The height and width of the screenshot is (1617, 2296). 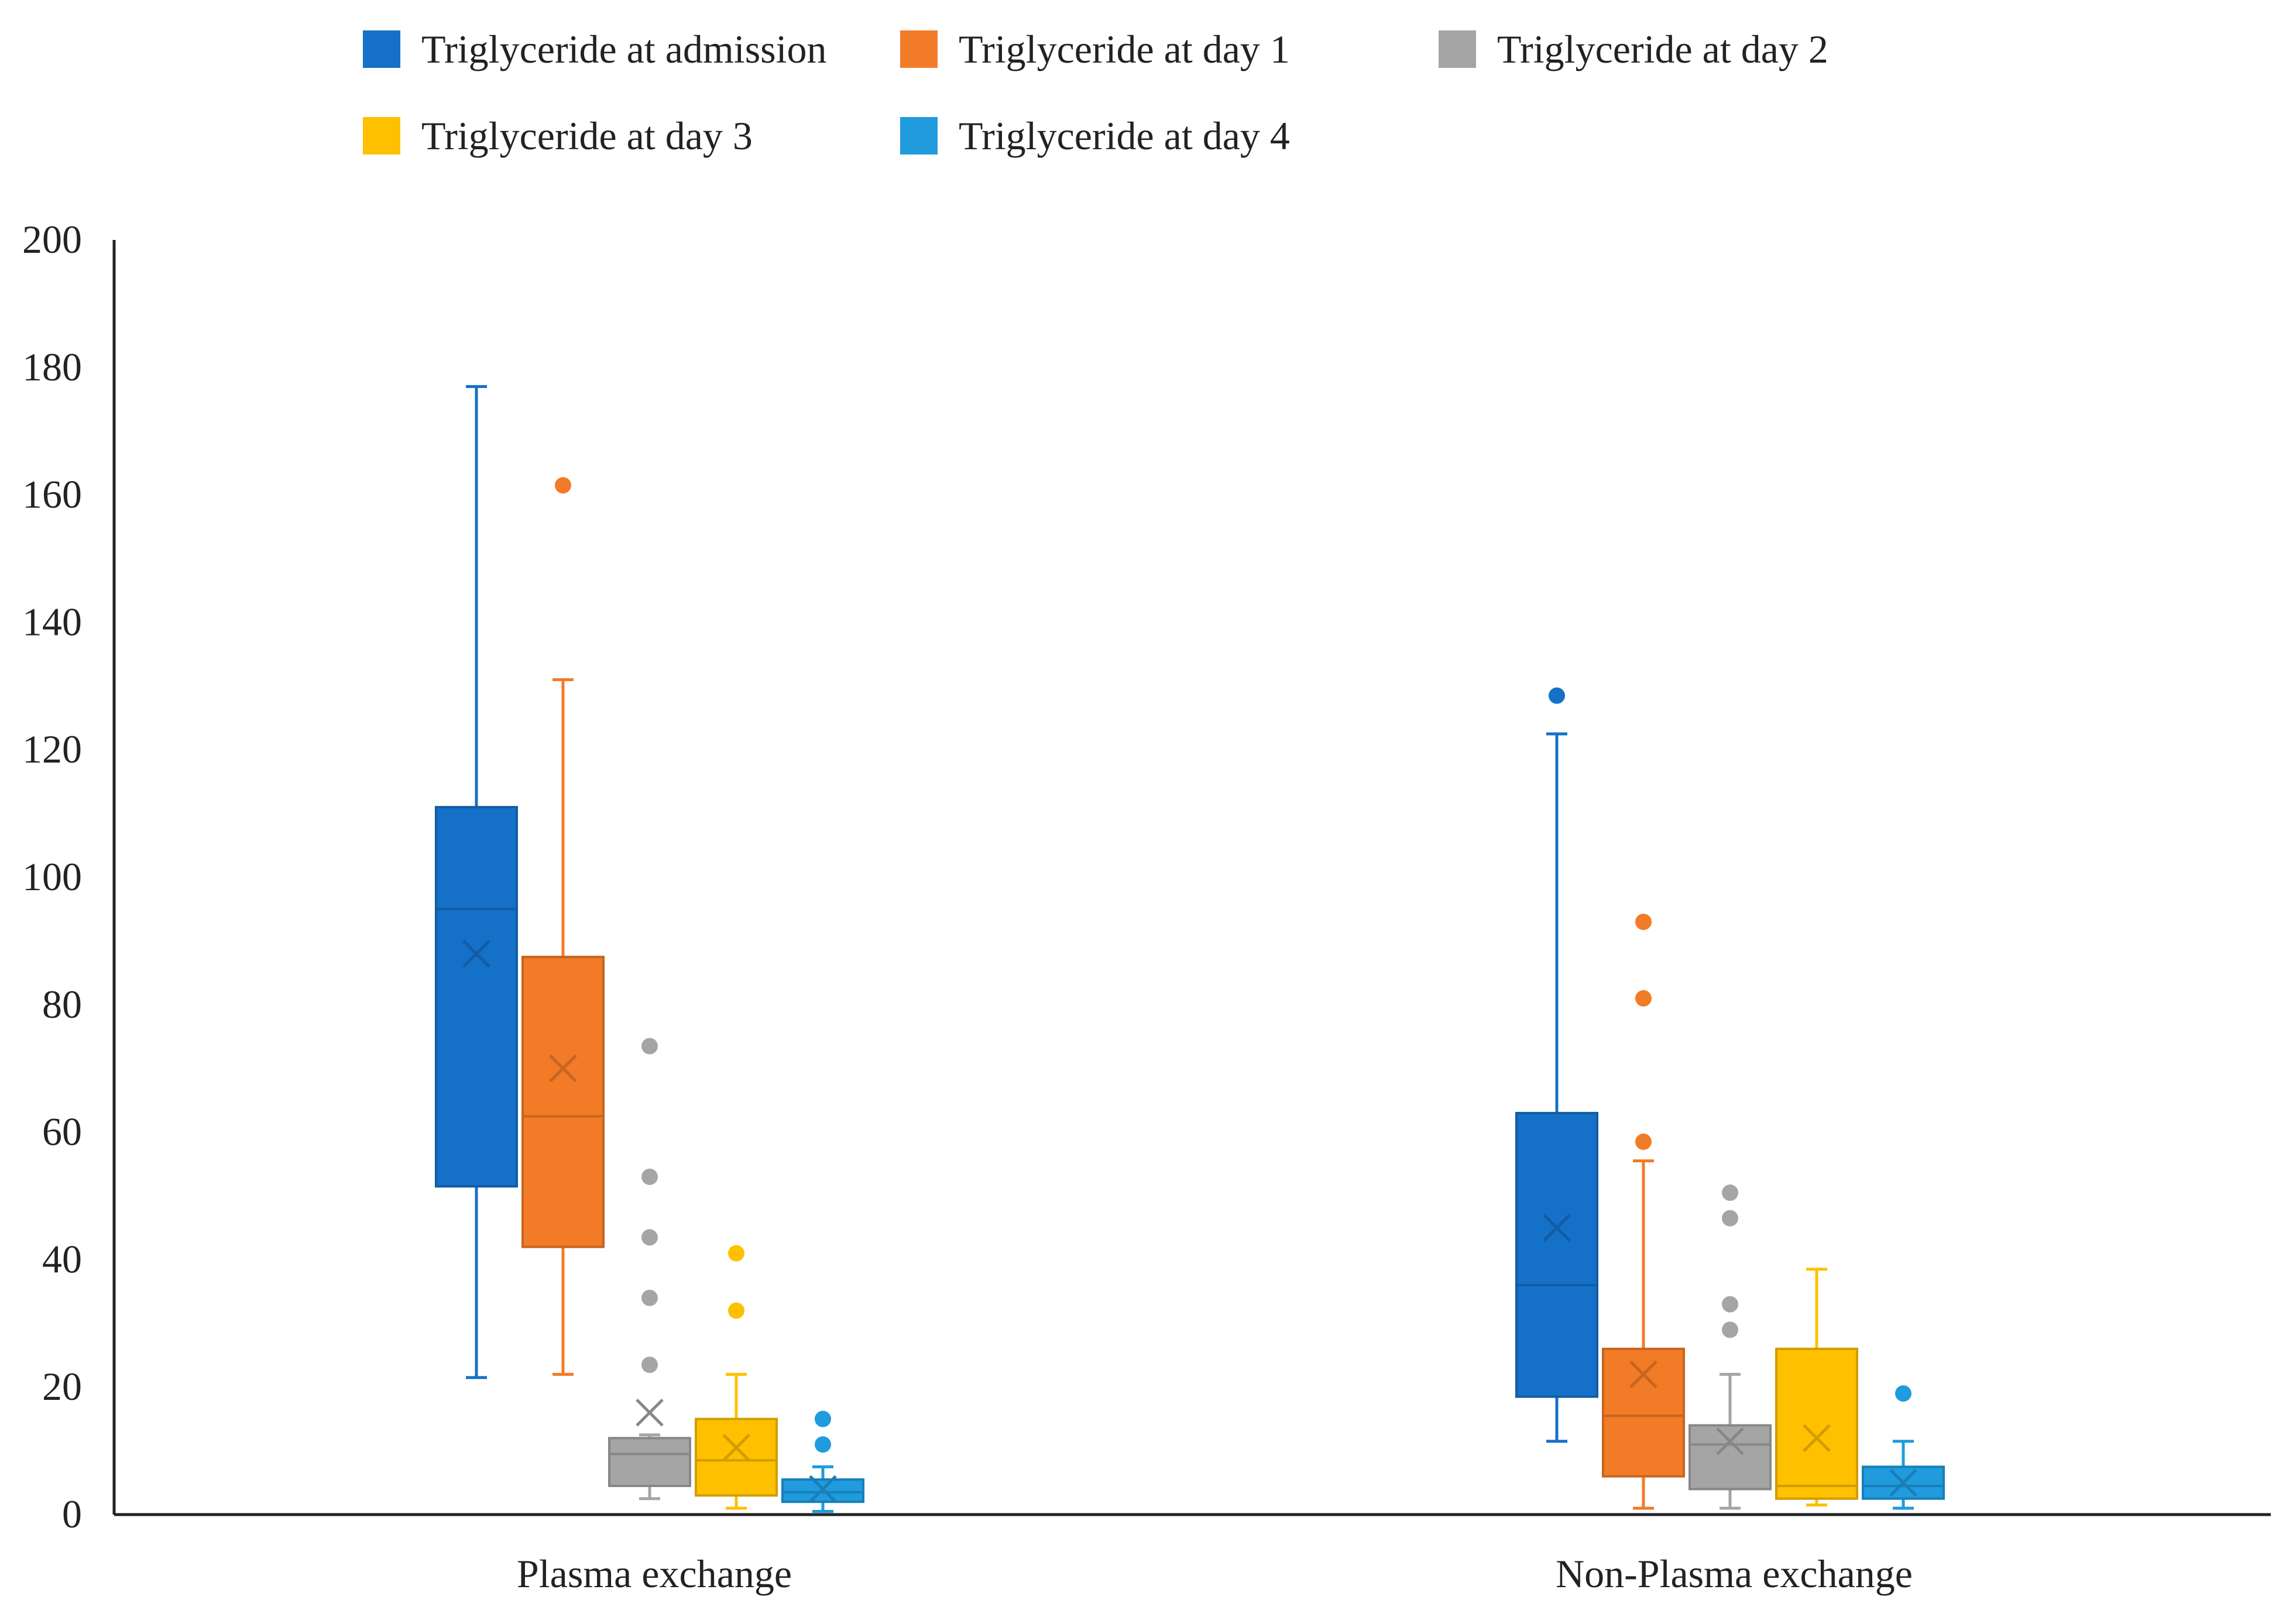 I want to click on y-axis-ticks: 0 20 40 60 80 100 120 140 160 180 200, so click(x=52, y=876).